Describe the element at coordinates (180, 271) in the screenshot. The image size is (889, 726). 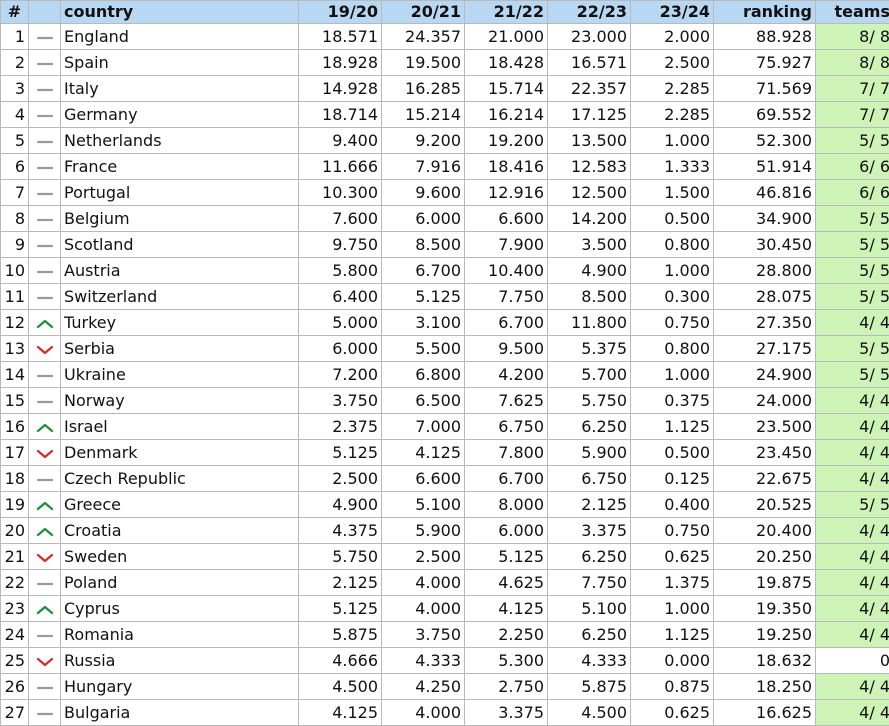
I see `country-cell: Austria` at that location.